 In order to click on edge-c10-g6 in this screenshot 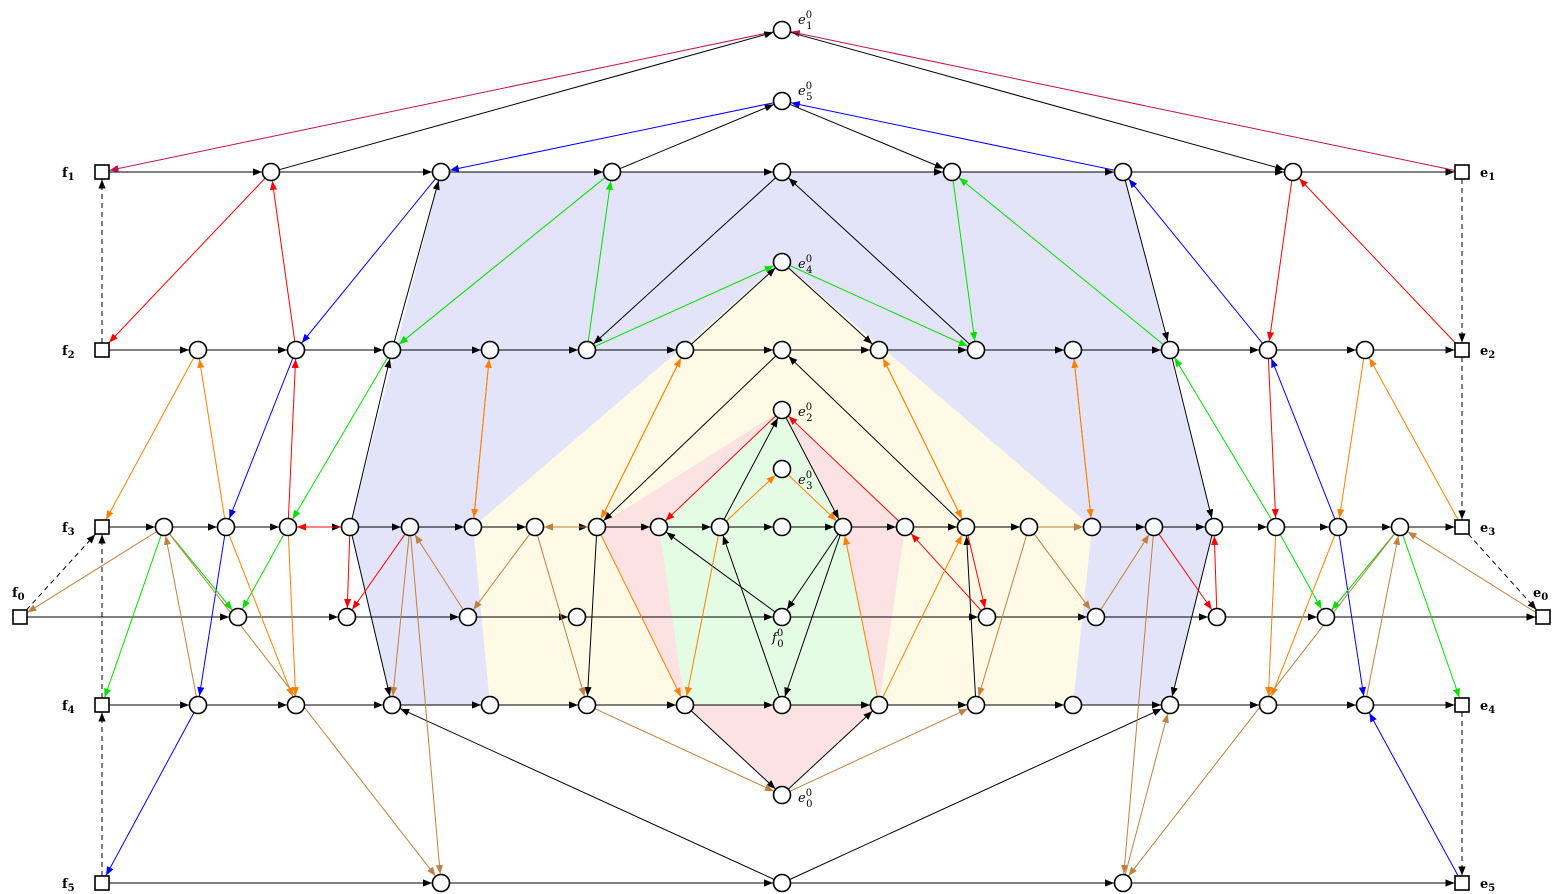, I will do `click(701, 616)`.